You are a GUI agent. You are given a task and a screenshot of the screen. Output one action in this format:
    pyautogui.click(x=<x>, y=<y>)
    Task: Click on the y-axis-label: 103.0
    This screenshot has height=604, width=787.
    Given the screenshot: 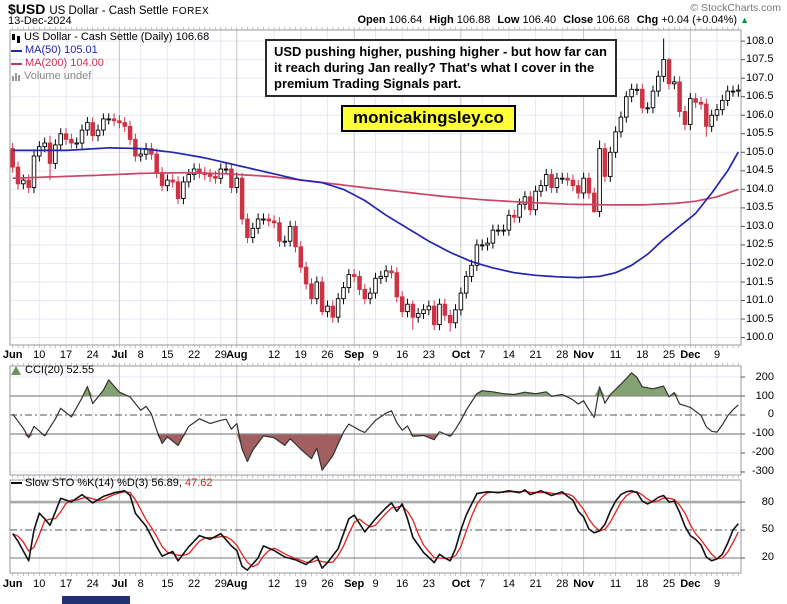 What is the action you would take?
    pyautogui.click(x=760, y=225)
    